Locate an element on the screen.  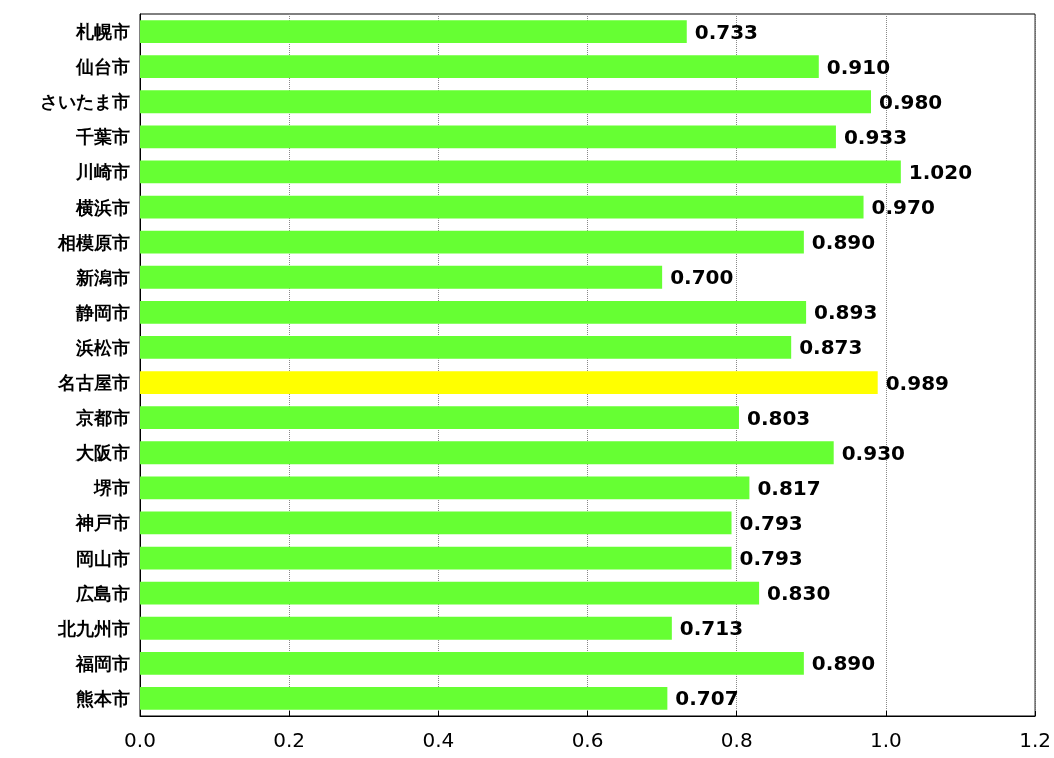
data-label: 0.933 is located at coordinates (875, 136).